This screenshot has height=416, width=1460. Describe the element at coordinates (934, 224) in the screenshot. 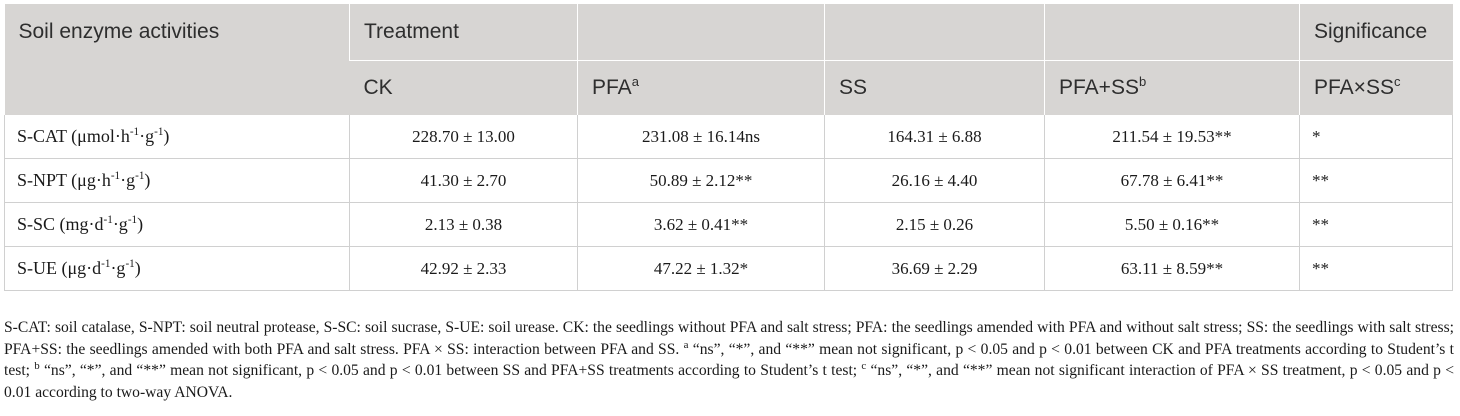

I see `cell-ss: 2.15 ± 0.26` at that location.